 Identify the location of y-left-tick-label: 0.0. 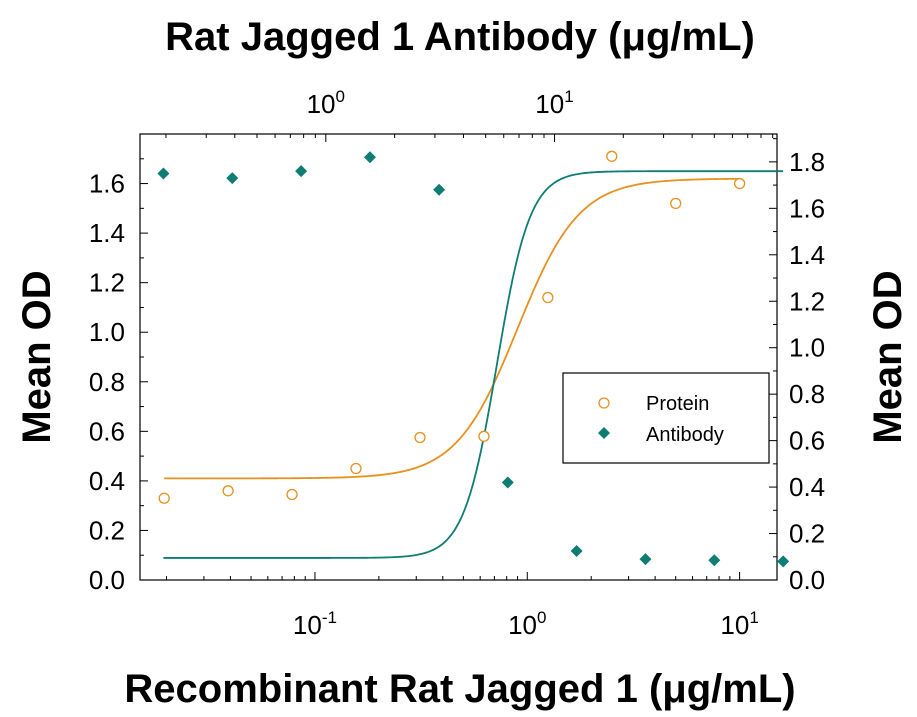
(107, 580).